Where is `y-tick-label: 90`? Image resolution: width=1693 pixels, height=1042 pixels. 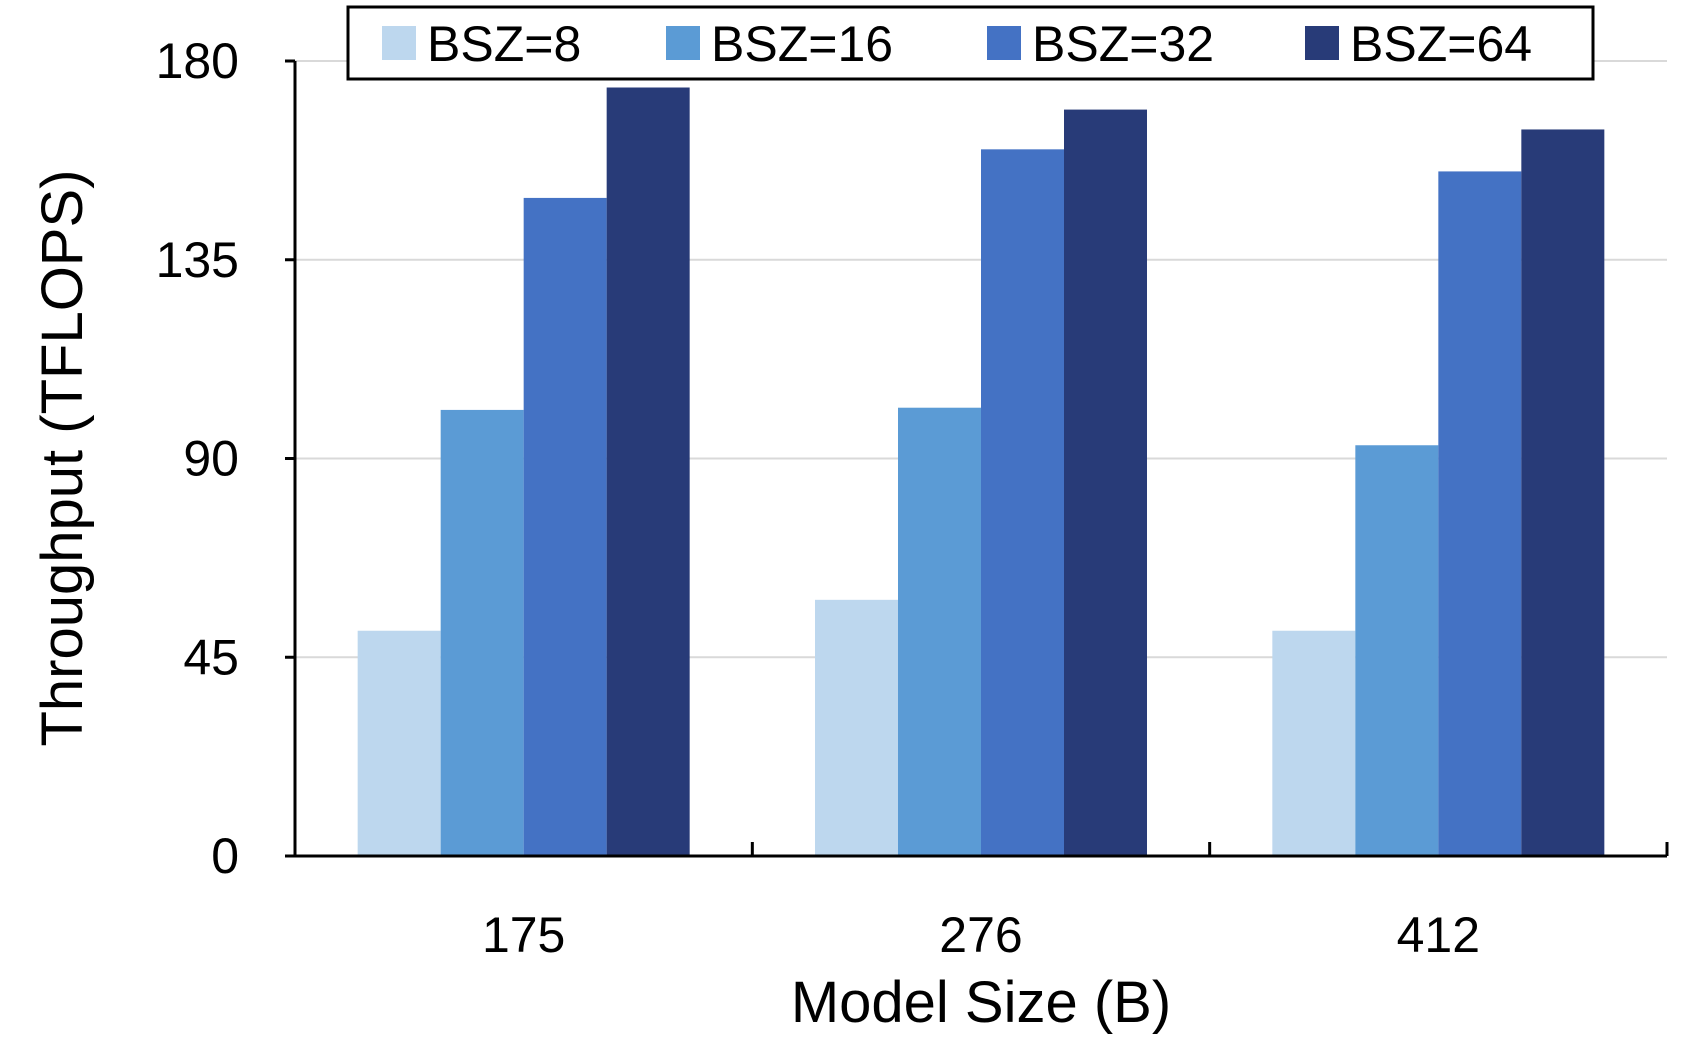 y-tick-label: 90 is located at coordinates (211, 459).